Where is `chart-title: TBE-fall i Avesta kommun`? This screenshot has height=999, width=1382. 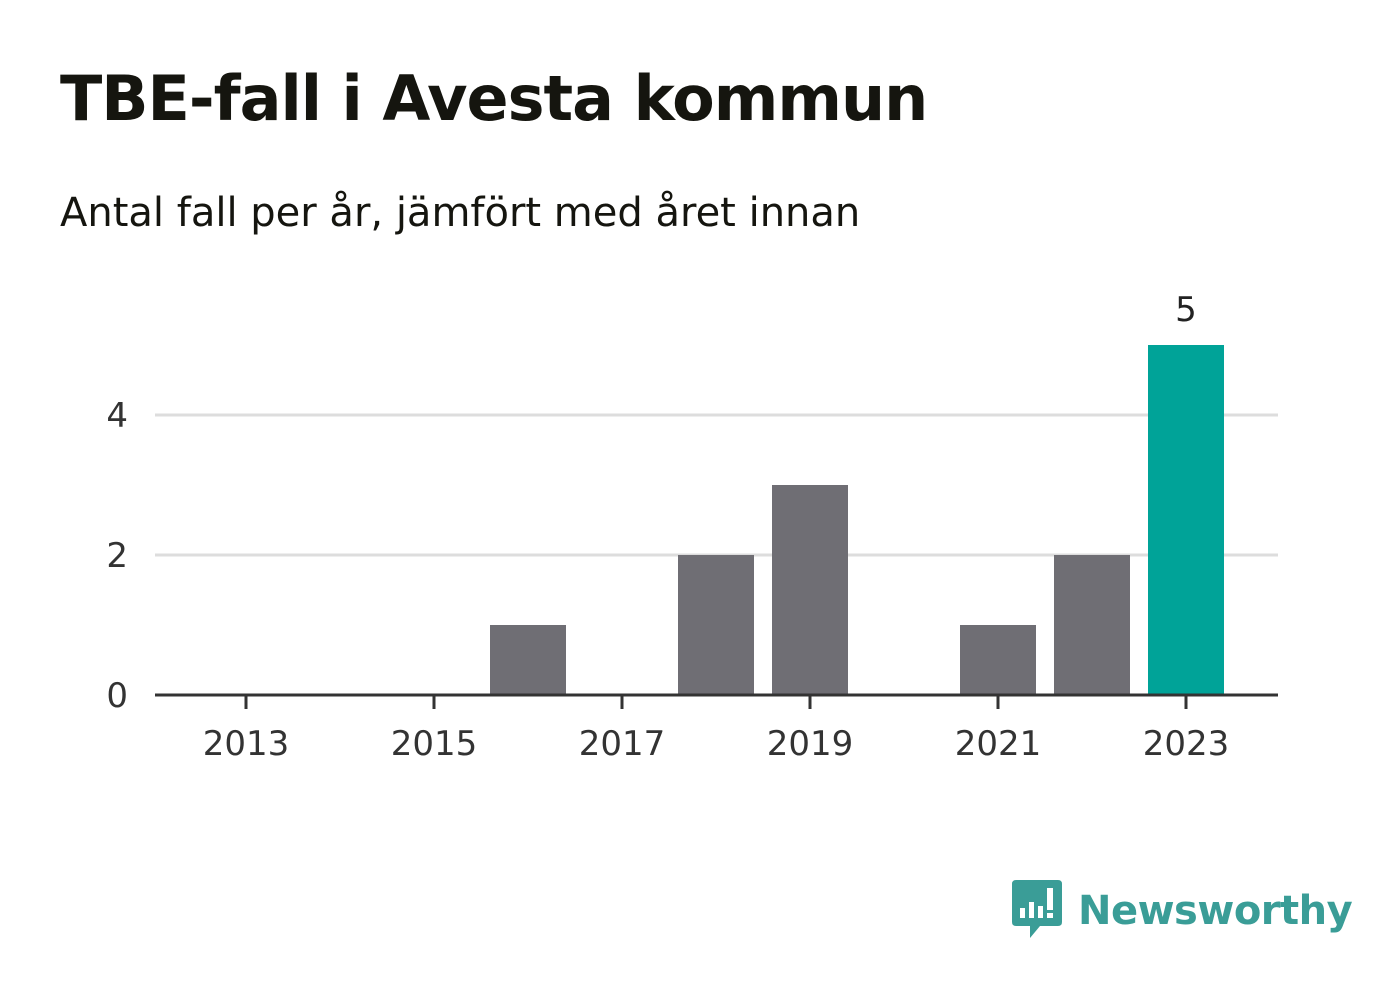 chart-title: TBE-fall i Avesta kommun is located at coordinates (494, 98).